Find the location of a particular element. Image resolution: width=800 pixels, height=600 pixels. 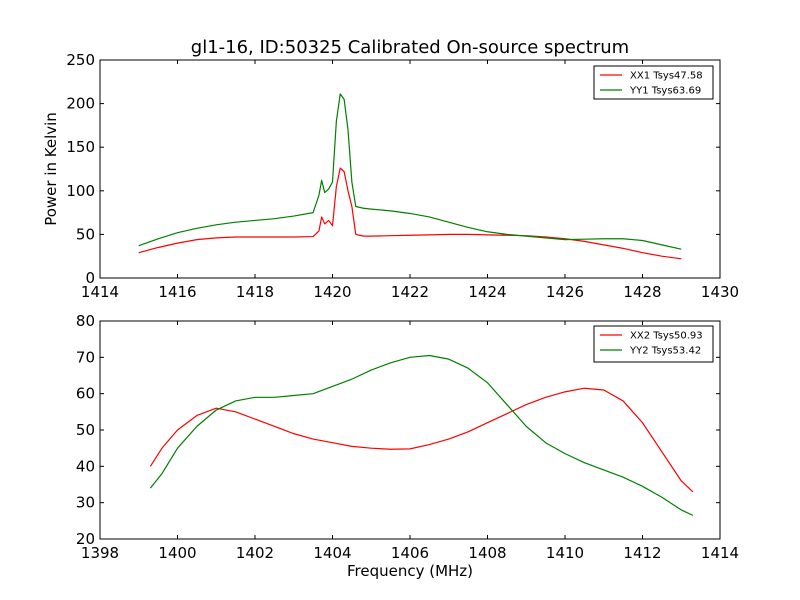

x-tick-label: 1402 is located at coordinates (255, 553).